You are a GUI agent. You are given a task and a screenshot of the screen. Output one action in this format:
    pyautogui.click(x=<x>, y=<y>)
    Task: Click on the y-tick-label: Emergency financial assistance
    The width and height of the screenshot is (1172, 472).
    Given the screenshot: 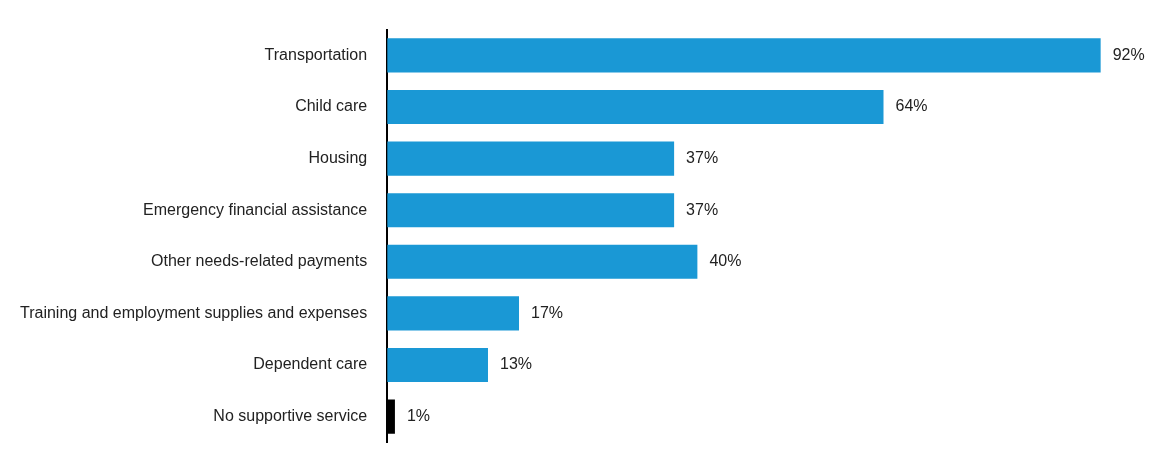 What is the action you would take?
    pyautogui.click(x=255, y=209)
    